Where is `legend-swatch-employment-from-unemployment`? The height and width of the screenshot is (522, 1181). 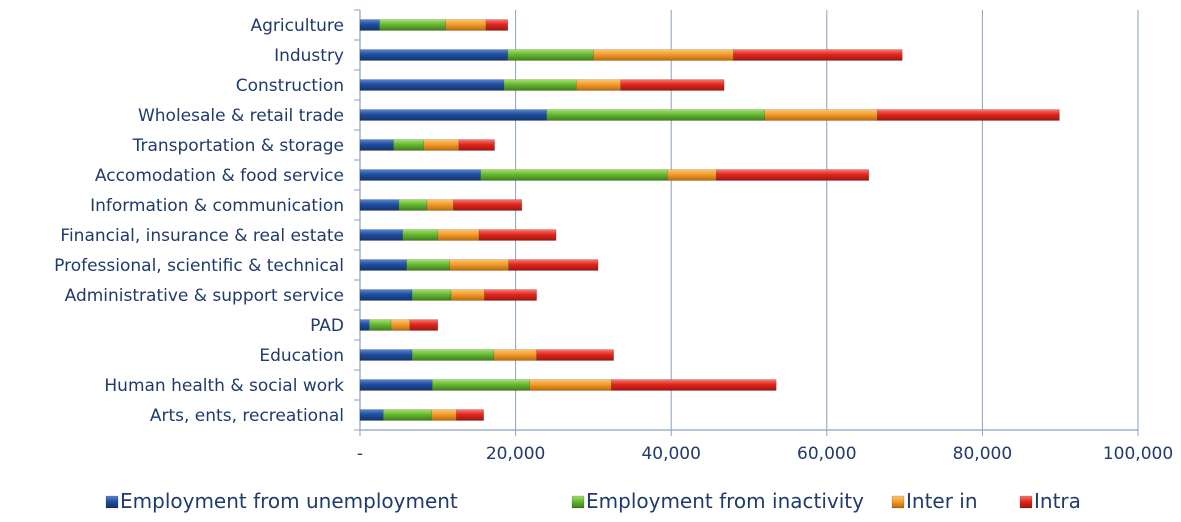 legend-swatch-employment-from-unemployment is located at coordinates (112, 502).